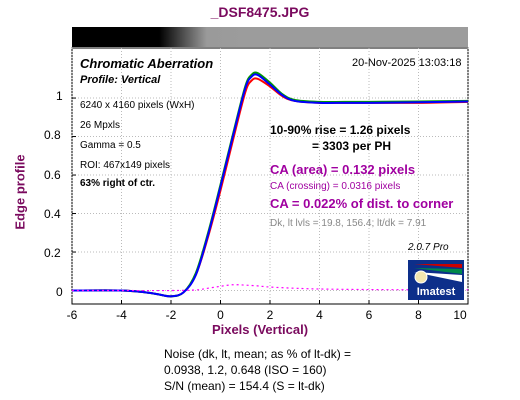 This screenshot has width=520, height=400. What do you see at coordinates (428, 247) in the screenshot?
I see `version-label: 2.0.7 Pro` at bounding box center [428, 247].